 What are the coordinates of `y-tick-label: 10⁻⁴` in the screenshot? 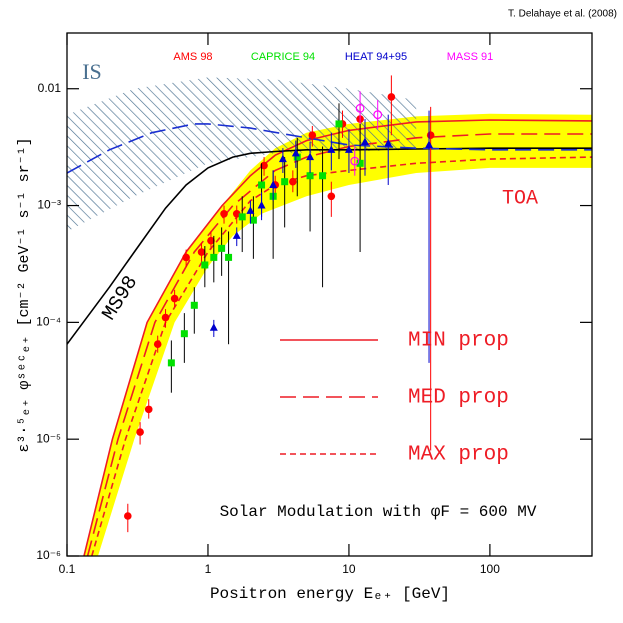 It's located at (48, 322).